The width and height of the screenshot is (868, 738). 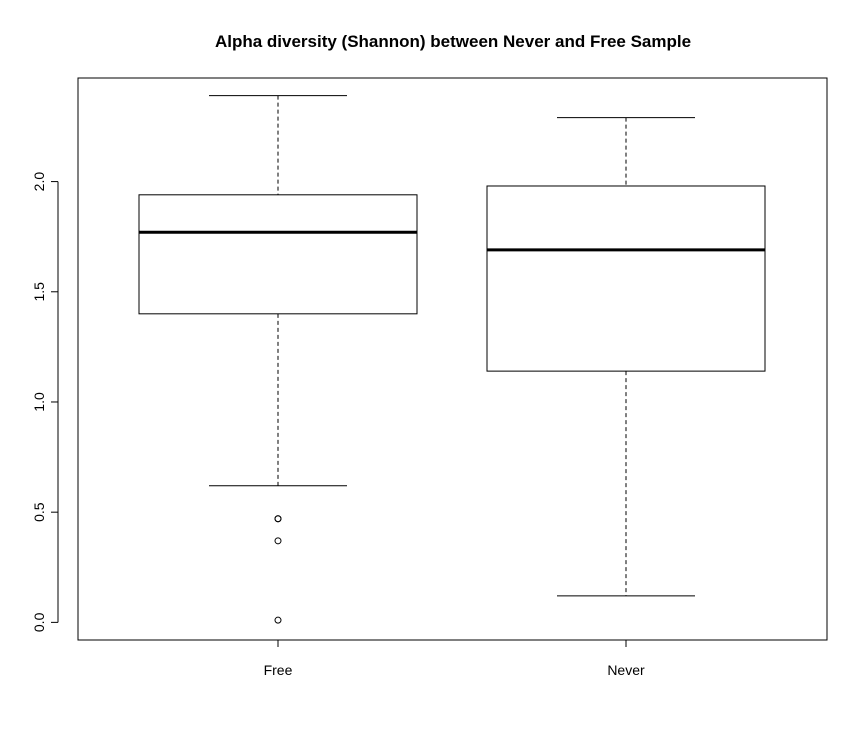 I want to click on y-axis: 0.0 0.5 1.0 1.5 2.0, so click(x=45, y=402).